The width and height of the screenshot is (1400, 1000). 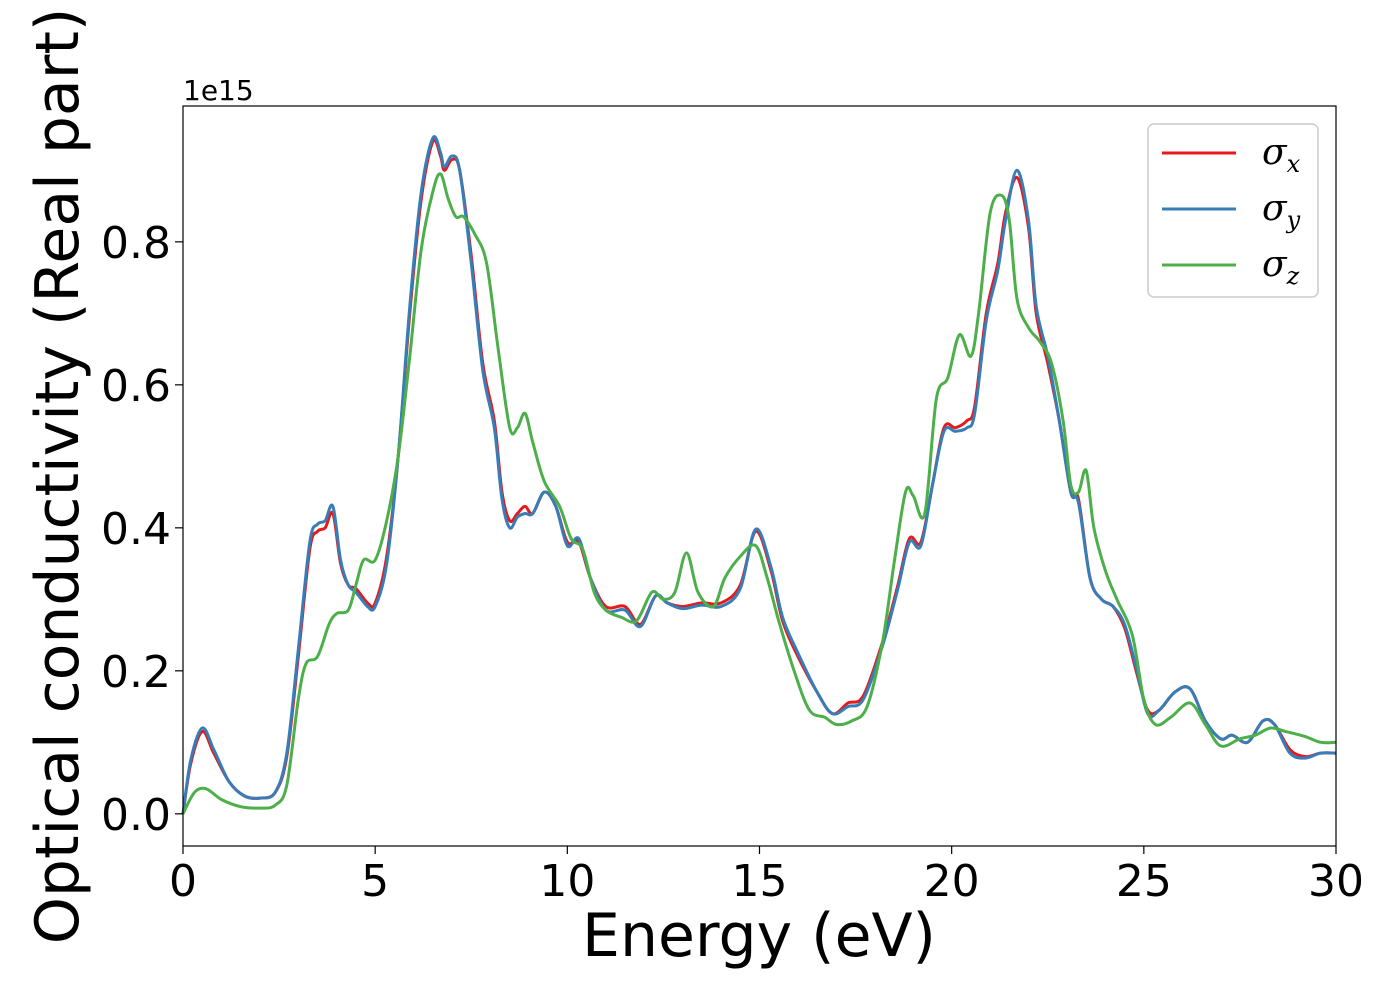 What do you see at coordinates (58, 476) in the screenshot?
I see `y-axis-label: Optical conductivity (Real part)` at bounding box center [58, 476].